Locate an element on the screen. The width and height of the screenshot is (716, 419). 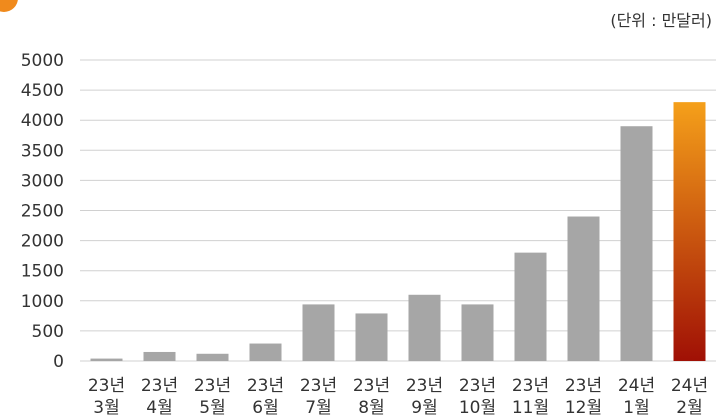
x-tick-label: 23년 4월 is located at coordinates (159, 397).